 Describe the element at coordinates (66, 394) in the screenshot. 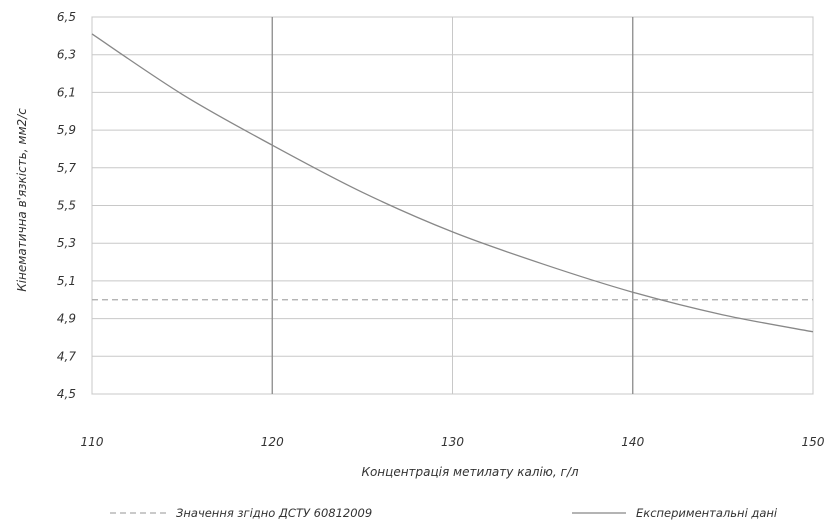

I see `y-tick-label: 4,5` at that location.